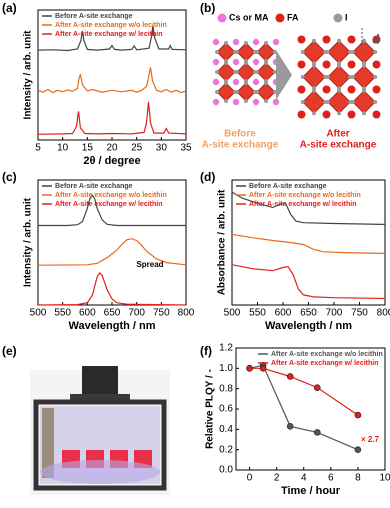  Describe the element at coordinates (9, 351) in the screenshot. I see `panel-label: (e)` at that location.